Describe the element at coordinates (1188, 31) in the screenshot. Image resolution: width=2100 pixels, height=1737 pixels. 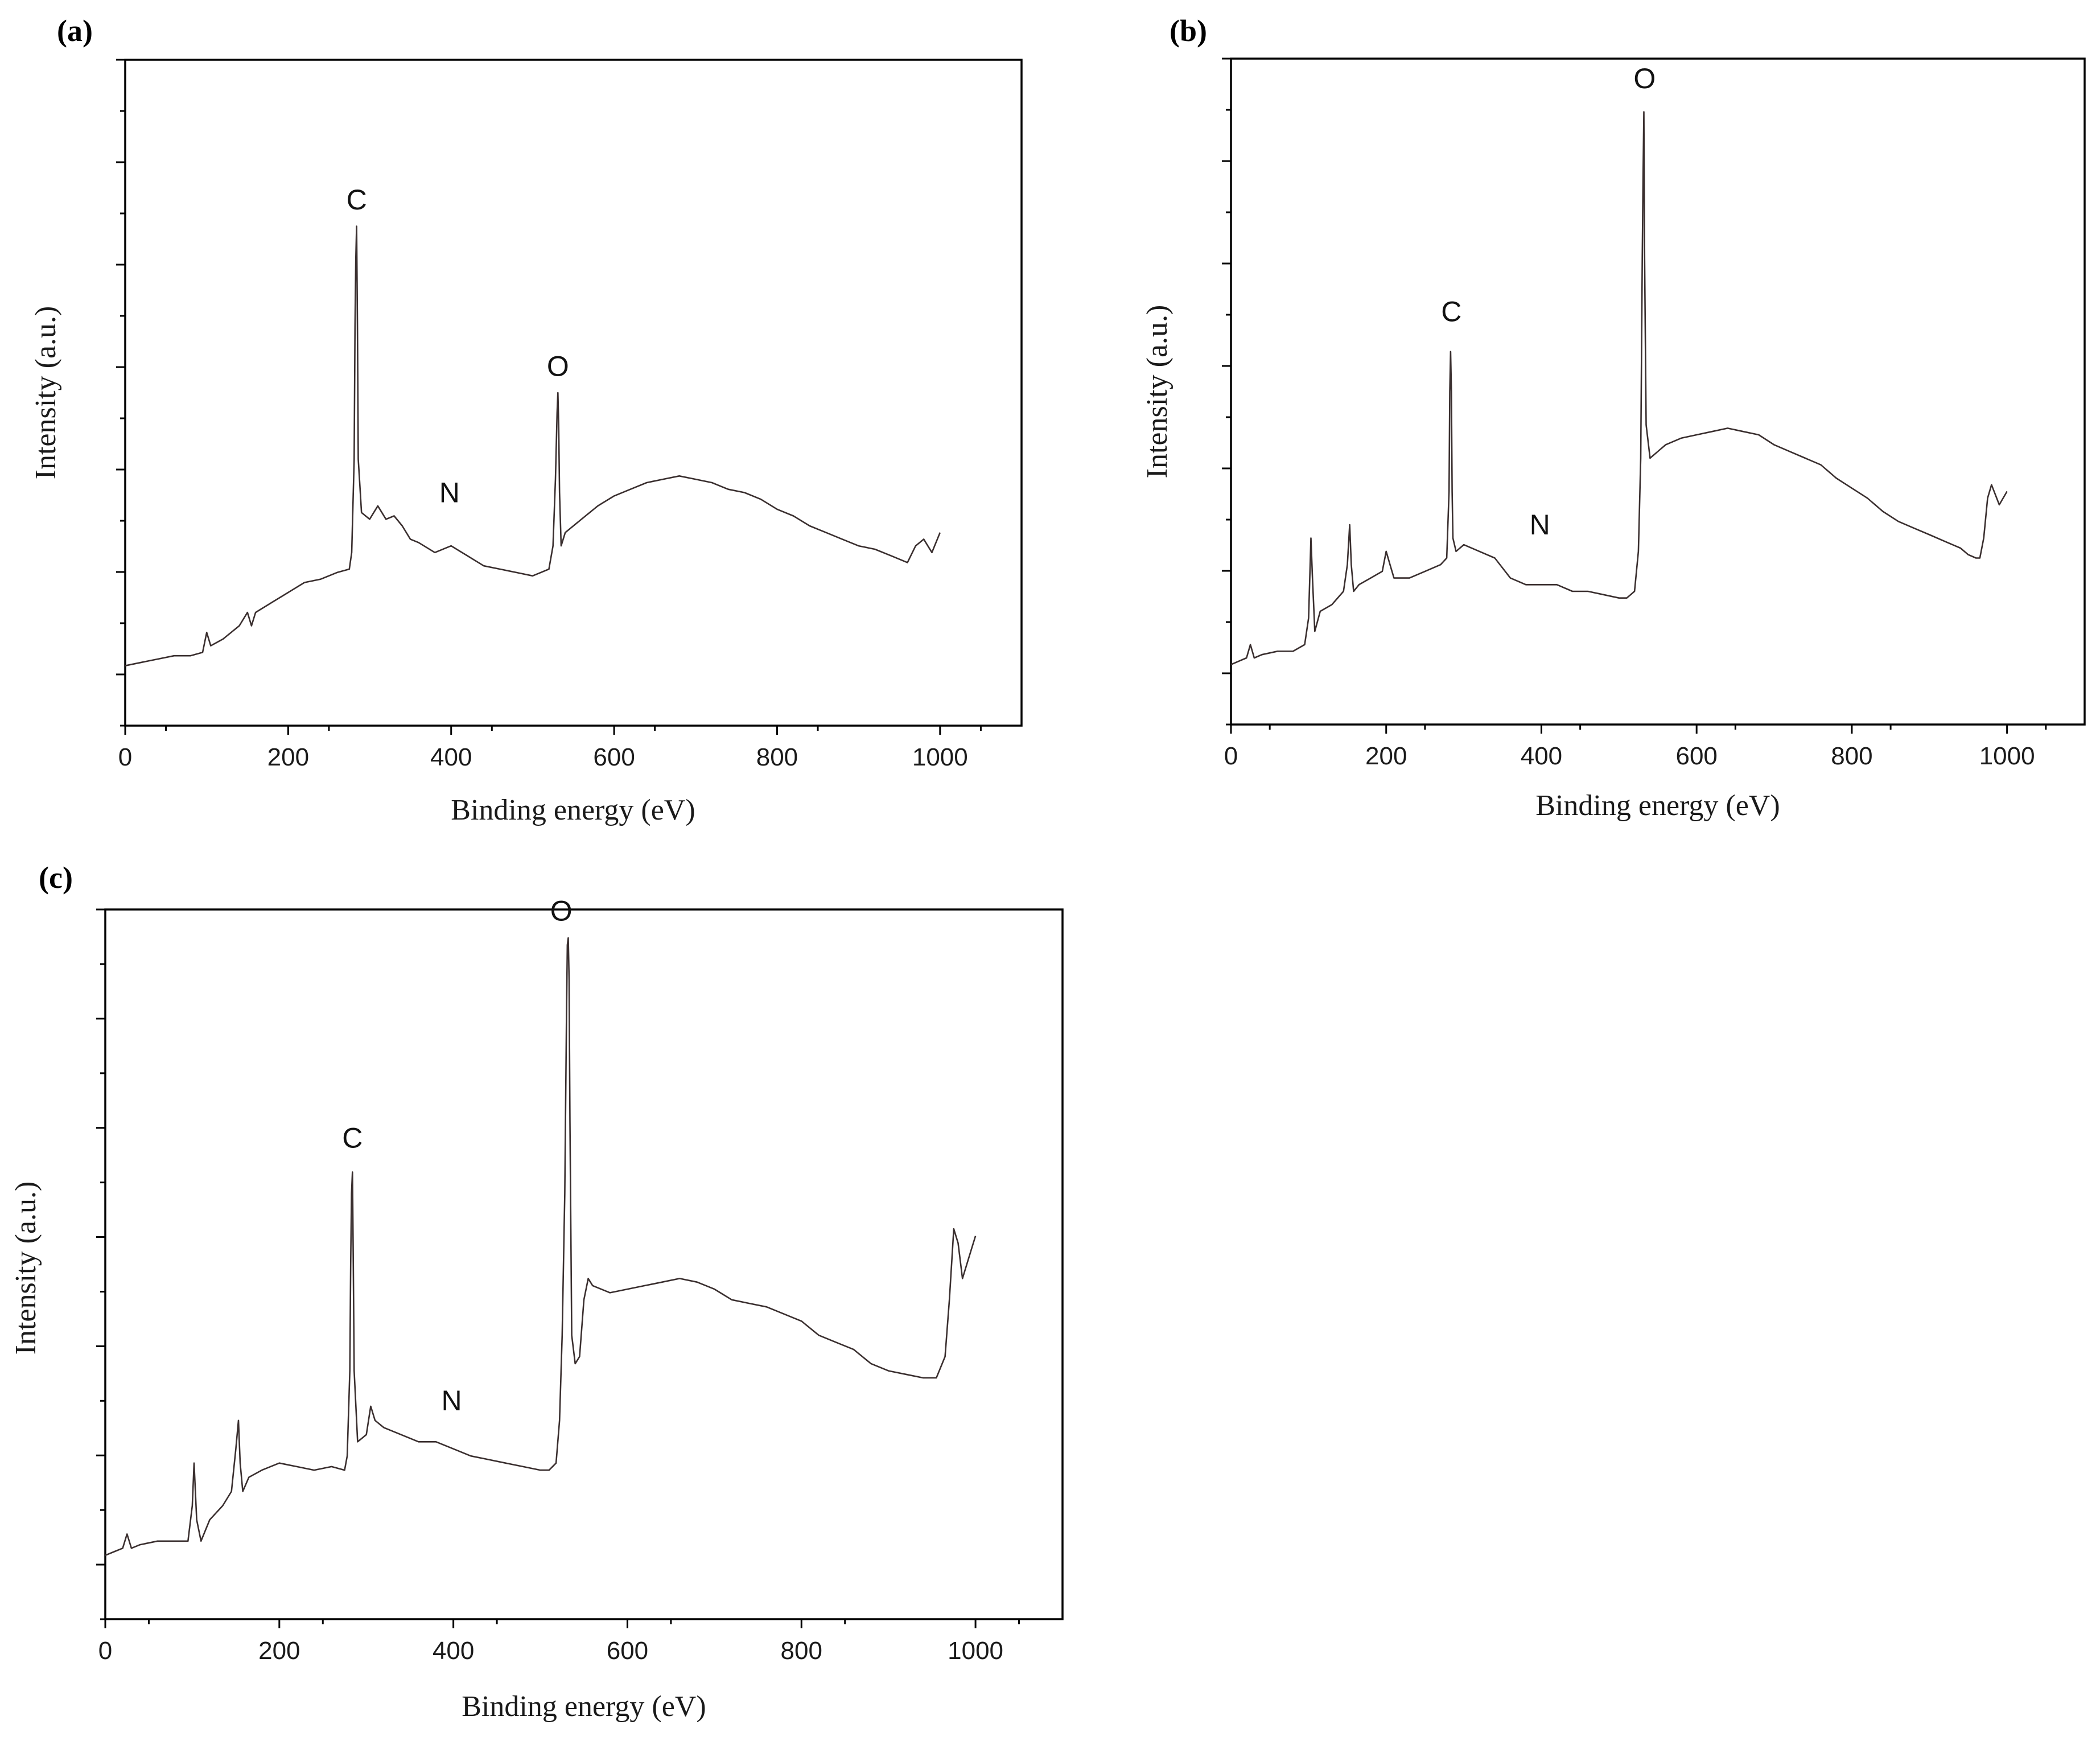
I see `panel-label: (b)` at that location.